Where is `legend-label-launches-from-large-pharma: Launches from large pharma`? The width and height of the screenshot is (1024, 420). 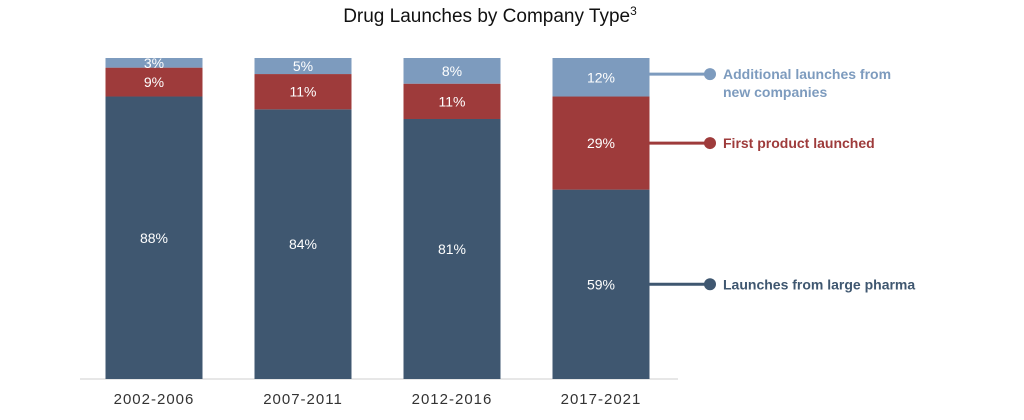 legend-label-launches-from-large-pharma: Launches from large pharma is located at coordinates (819, 284).